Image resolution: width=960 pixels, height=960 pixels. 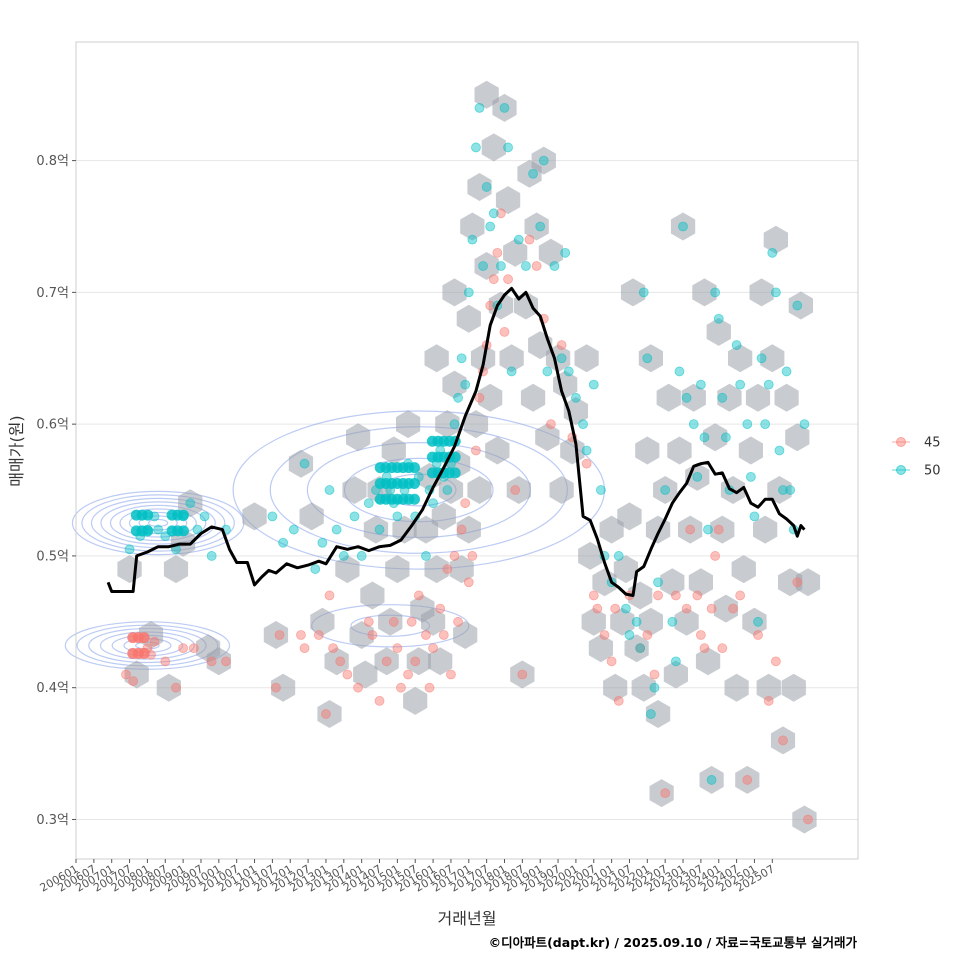 What do you see at coordinates (16, 450) in the screenshot?
I see `y-axis-title: 매매가(원)` at bounding box center [16, 450].